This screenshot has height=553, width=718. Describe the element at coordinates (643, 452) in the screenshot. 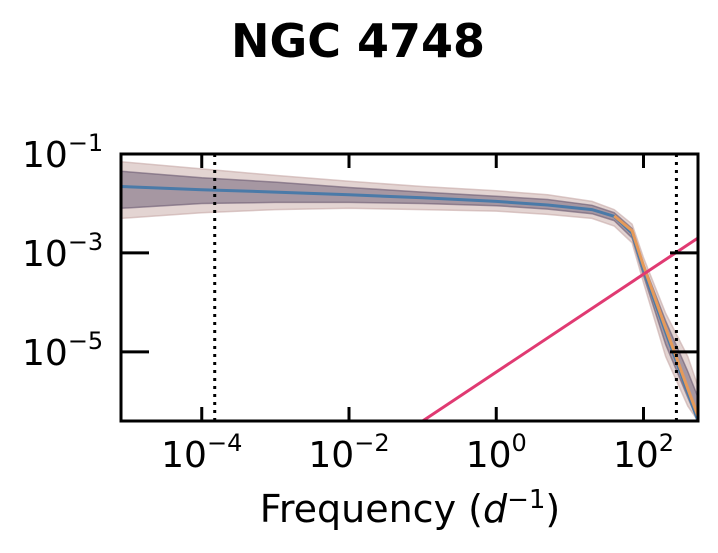

I see `x-tick-label: 10²` at that location.